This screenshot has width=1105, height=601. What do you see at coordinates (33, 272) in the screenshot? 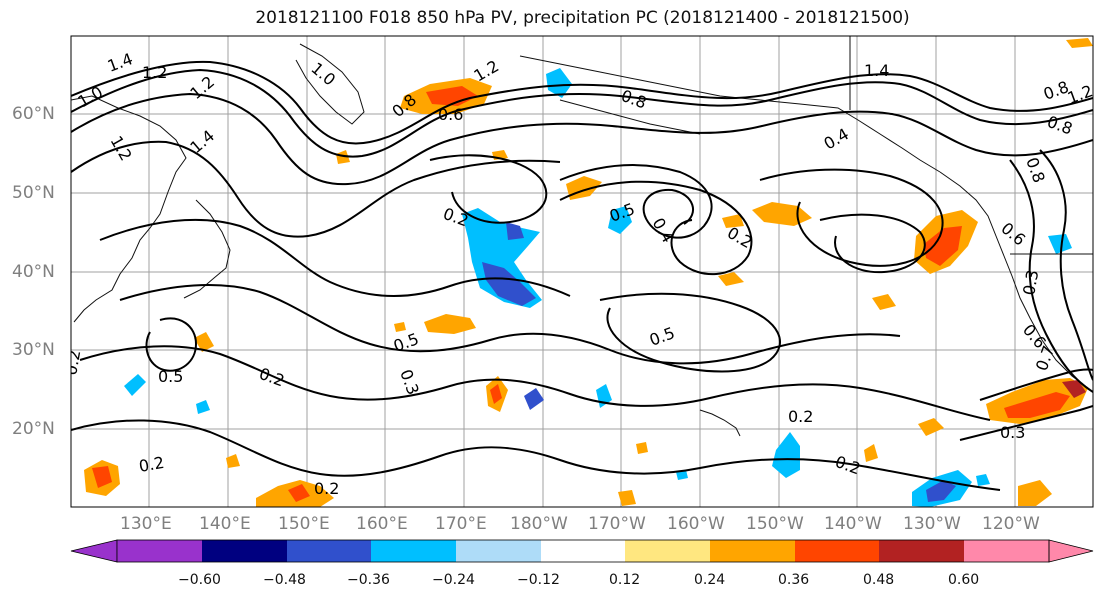
I see `lat-label: 40°N` at bounding box center [33, 272].